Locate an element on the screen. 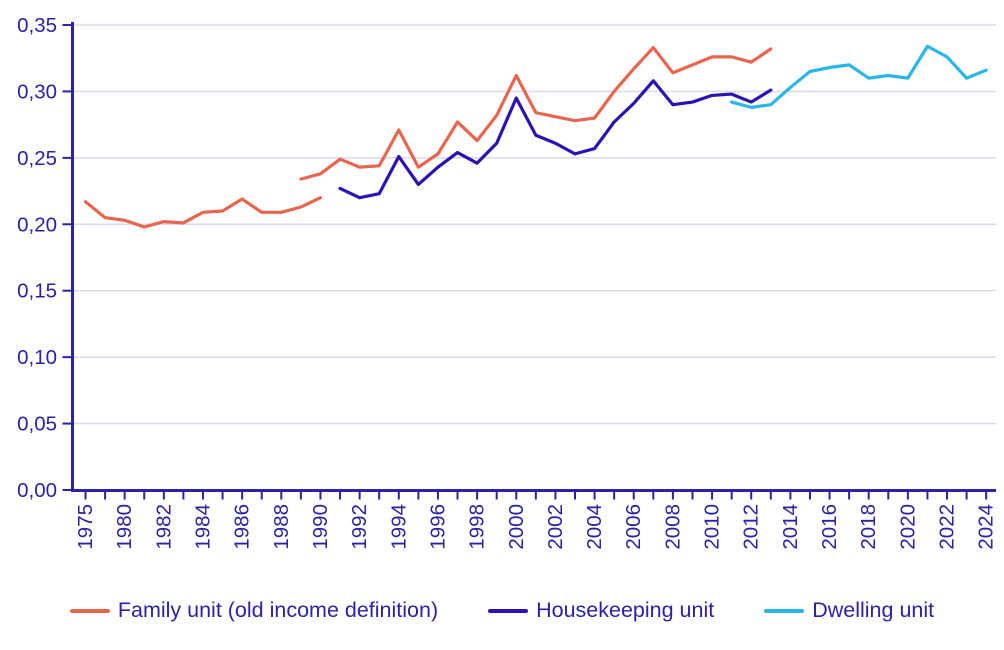 The image size is (1004, 650). x-axis-label: 2024 is located at coordinates (986, 527).